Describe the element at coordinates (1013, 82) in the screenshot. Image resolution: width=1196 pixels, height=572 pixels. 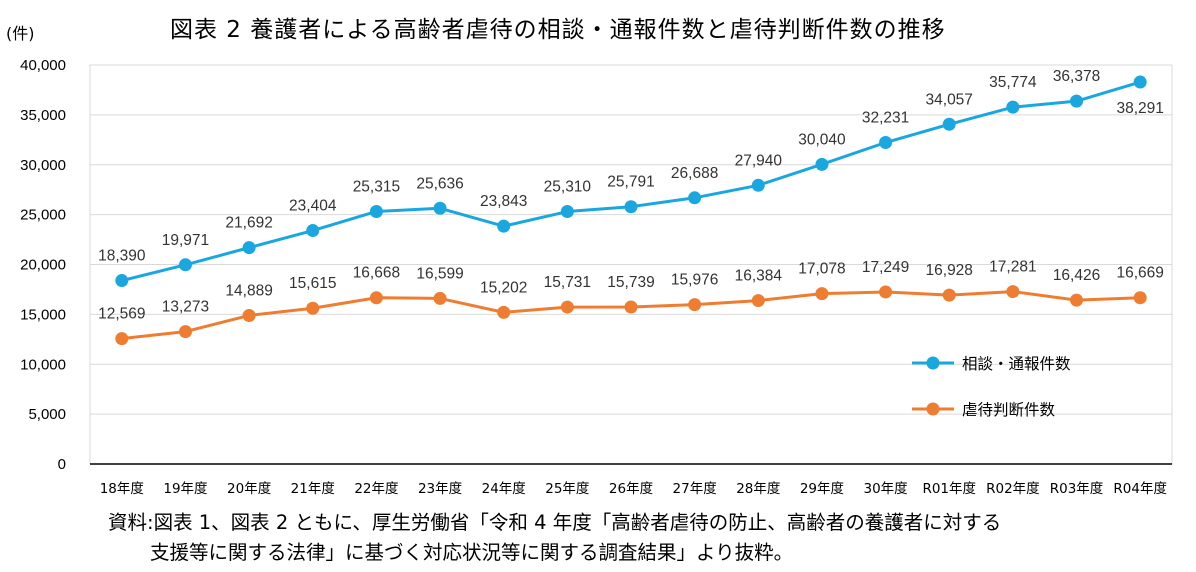
I see `data-label: 35,774` at that location.